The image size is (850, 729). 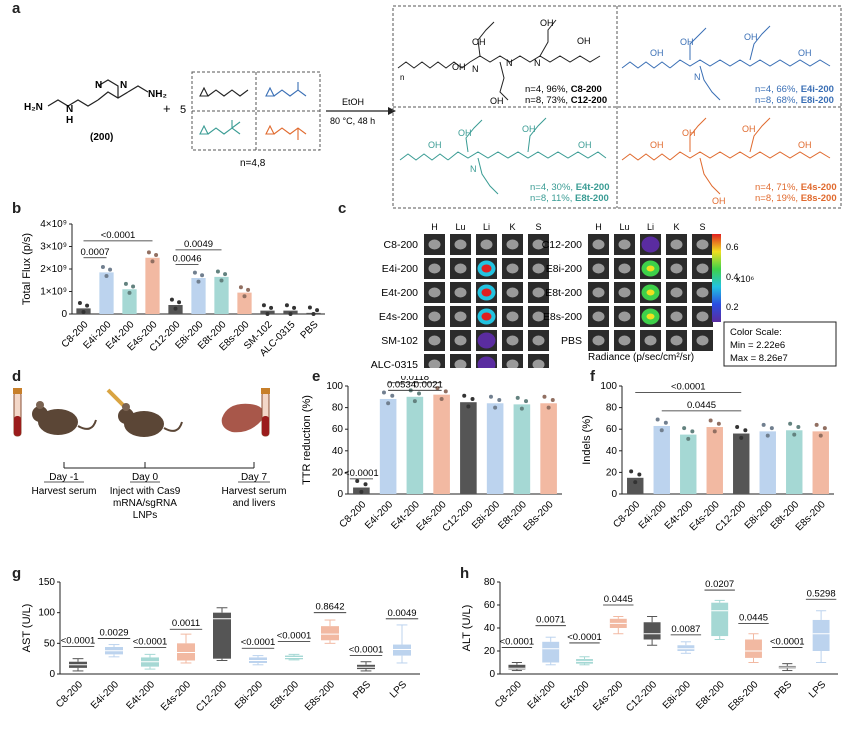 I want to click on colorbar-tick-label: 0.6, so click(x=732, y=247).